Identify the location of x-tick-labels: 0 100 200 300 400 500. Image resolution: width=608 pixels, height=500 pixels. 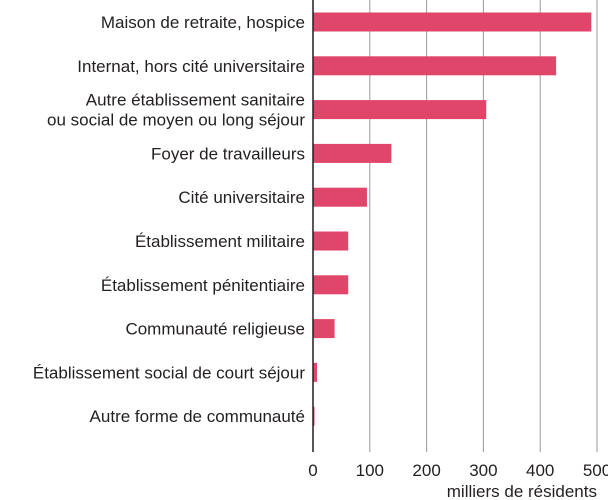
(458, 470).